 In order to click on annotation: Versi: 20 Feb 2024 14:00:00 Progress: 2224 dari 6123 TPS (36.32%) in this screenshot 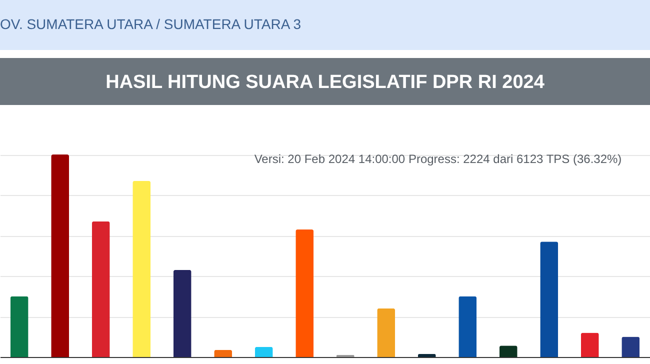, I will do `click(438, 159)`.